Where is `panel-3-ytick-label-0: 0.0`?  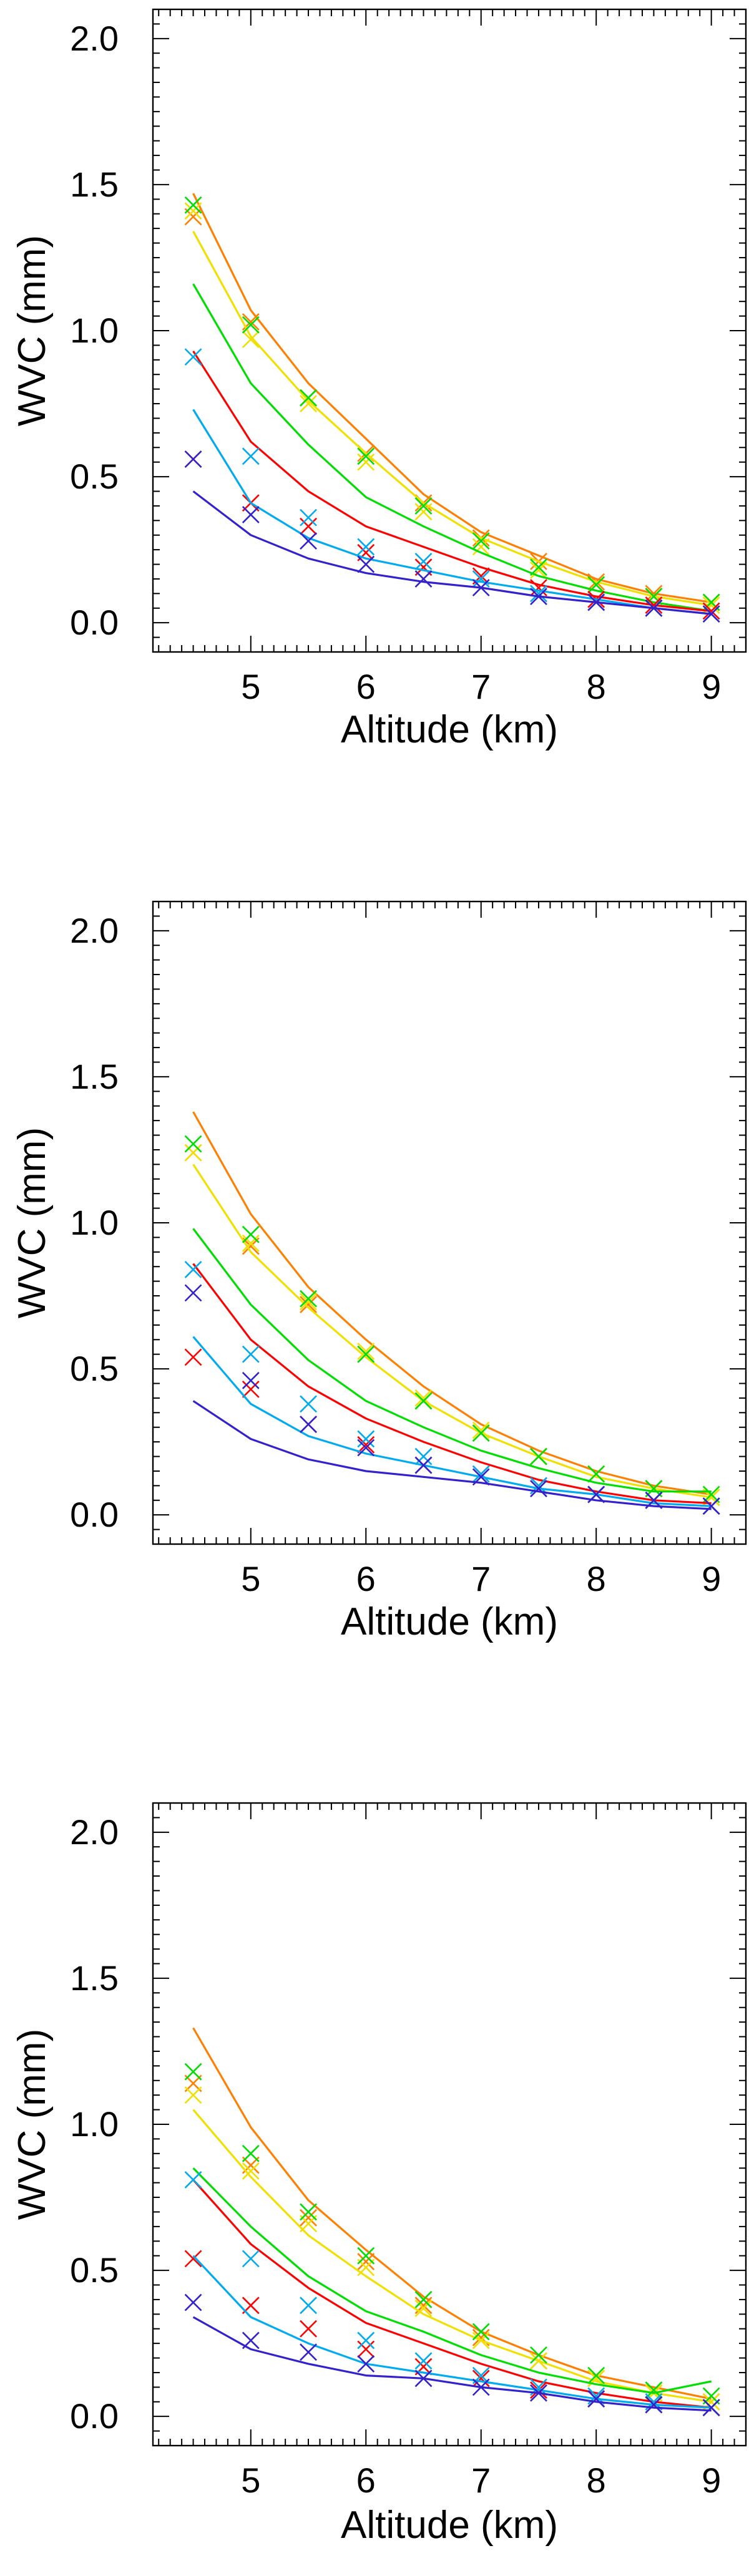
panel-3-ytick-label-0: 0.0 is located at coordinates (94, 2416).